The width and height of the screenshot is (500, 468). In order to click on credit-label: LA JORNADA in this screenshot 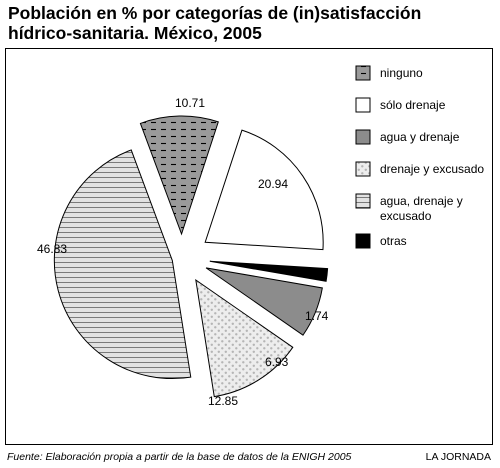, I will do `click(458, 457)`.